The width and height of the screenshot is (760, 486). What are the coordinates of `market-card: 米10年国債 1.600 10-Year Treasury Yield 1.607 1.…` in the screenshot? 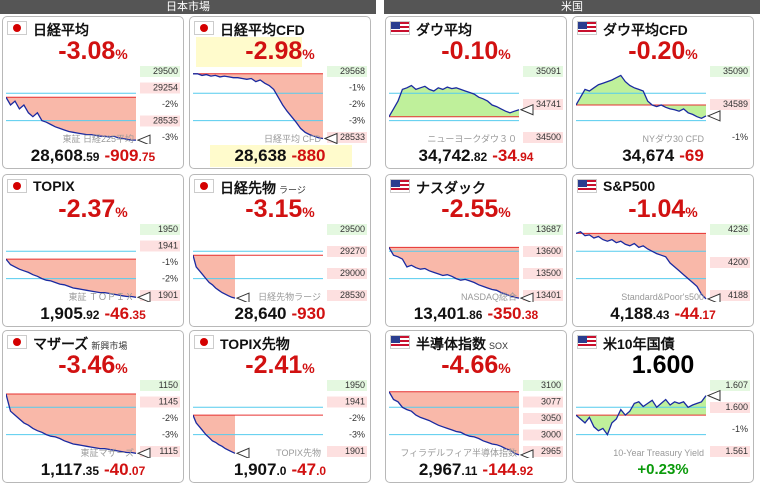 It's located at (663, 406).